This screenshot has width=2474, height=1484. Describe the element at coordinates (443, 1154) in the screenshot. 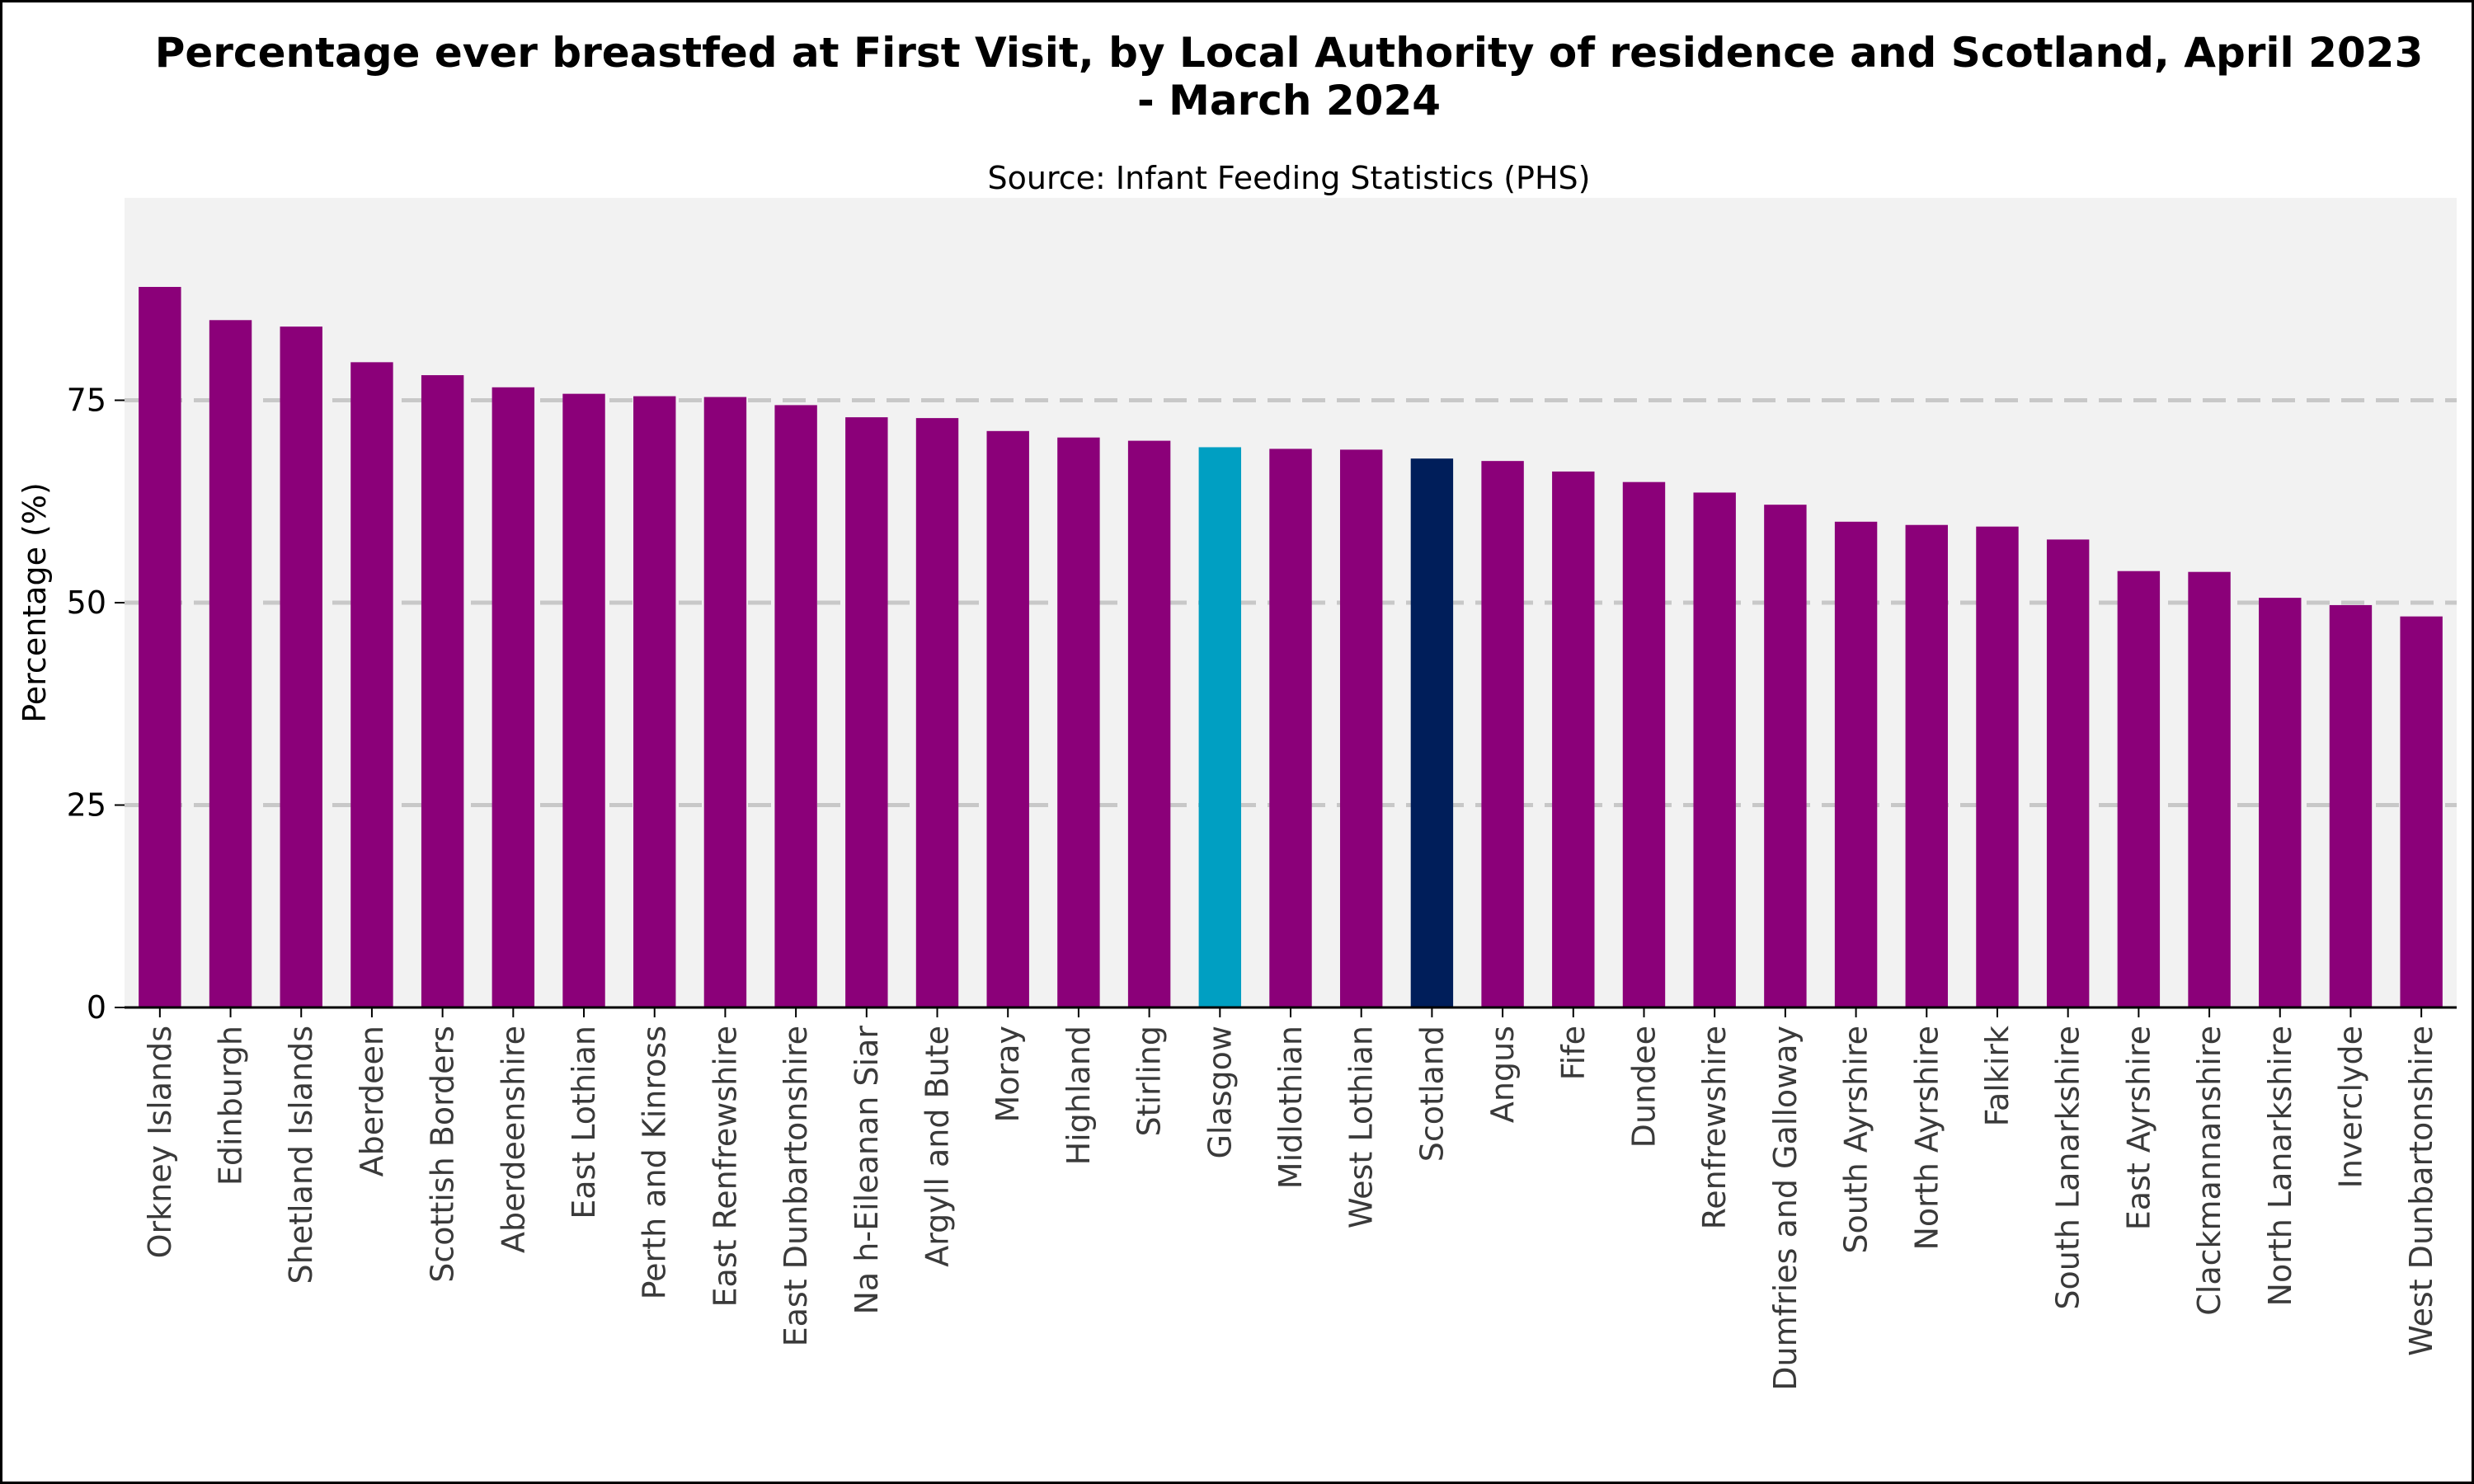

I see `x-tick-label: Scottish Borders` at that location.